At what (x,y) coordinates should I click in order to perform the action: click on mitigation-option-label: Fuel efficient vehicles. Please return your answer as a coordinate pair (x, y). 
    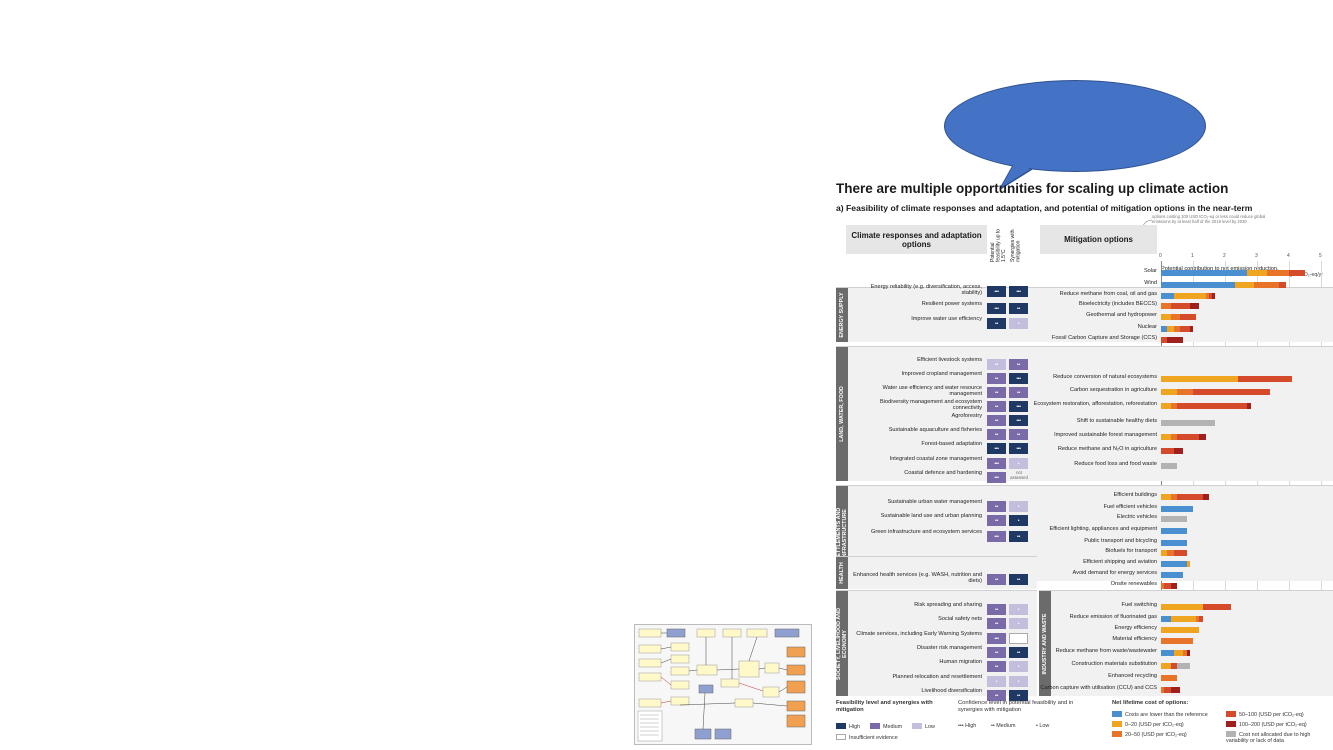
    Looking at the image, I should click on (1130, 507).